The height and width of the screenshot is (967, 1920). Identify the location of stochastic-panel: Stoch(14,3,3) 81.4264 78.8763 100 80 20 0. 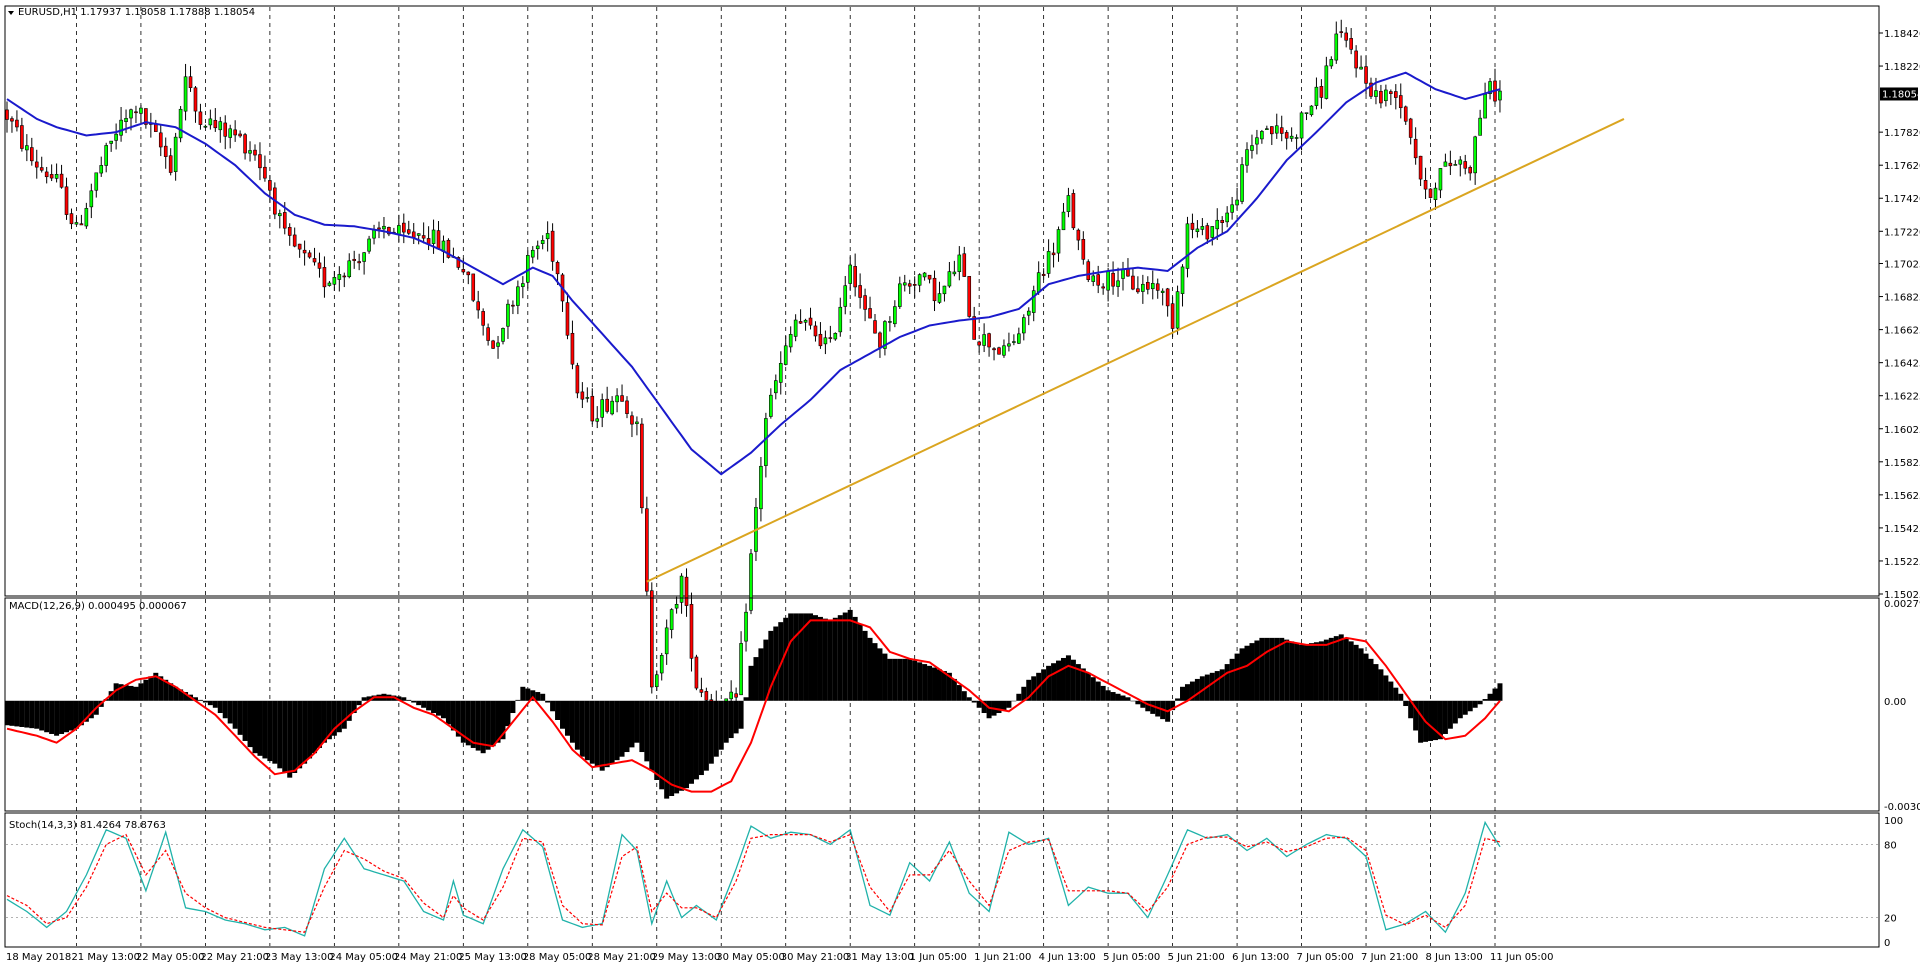
(953, 880).